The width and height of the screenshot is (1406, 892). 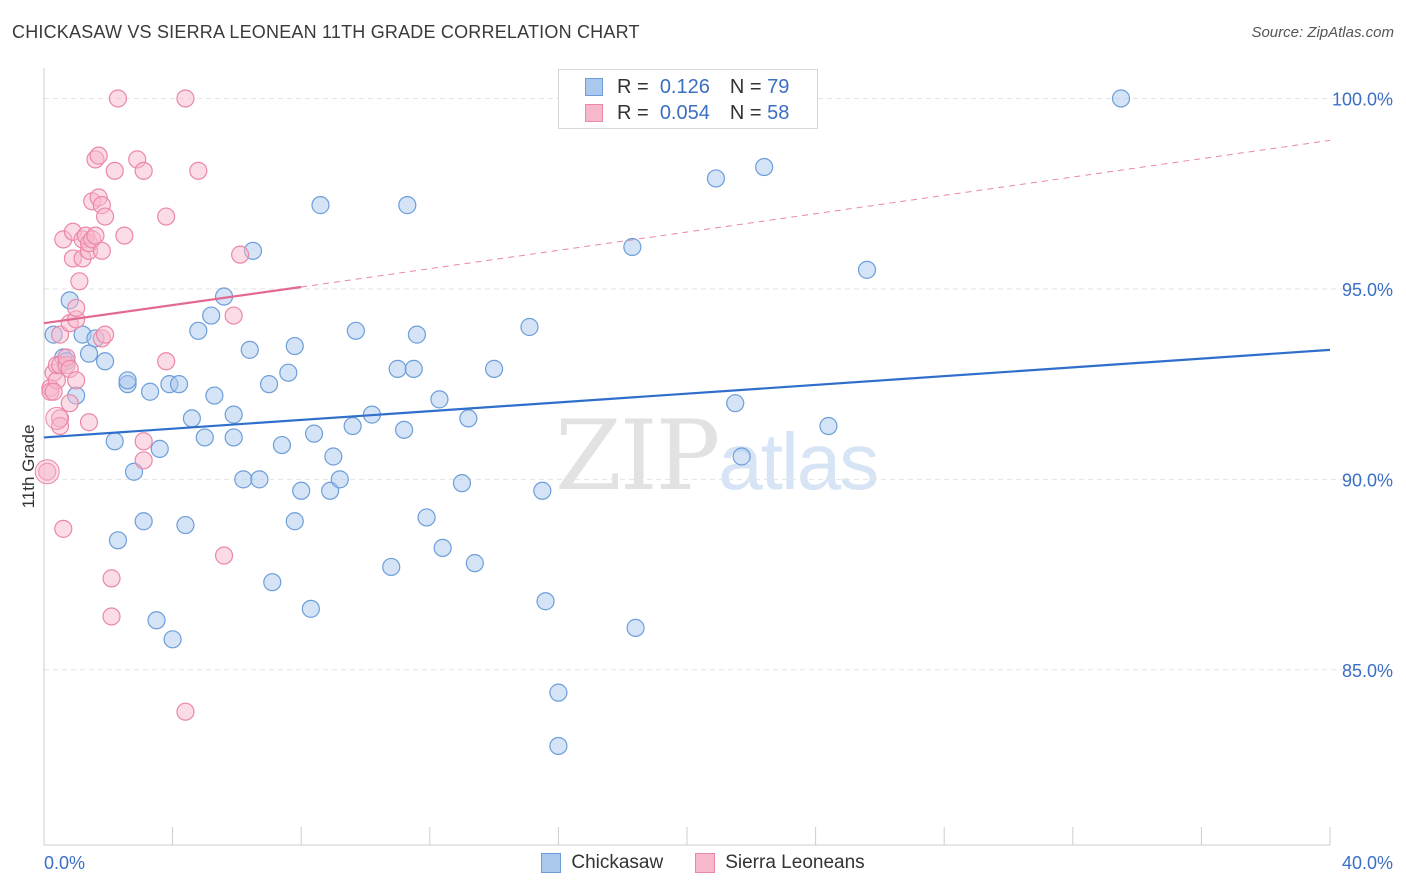 What do you see at coordinates (816, 213) in the screenshot?
I see `sierra-leonean-trend-extension` at bounding box center [816, 213].